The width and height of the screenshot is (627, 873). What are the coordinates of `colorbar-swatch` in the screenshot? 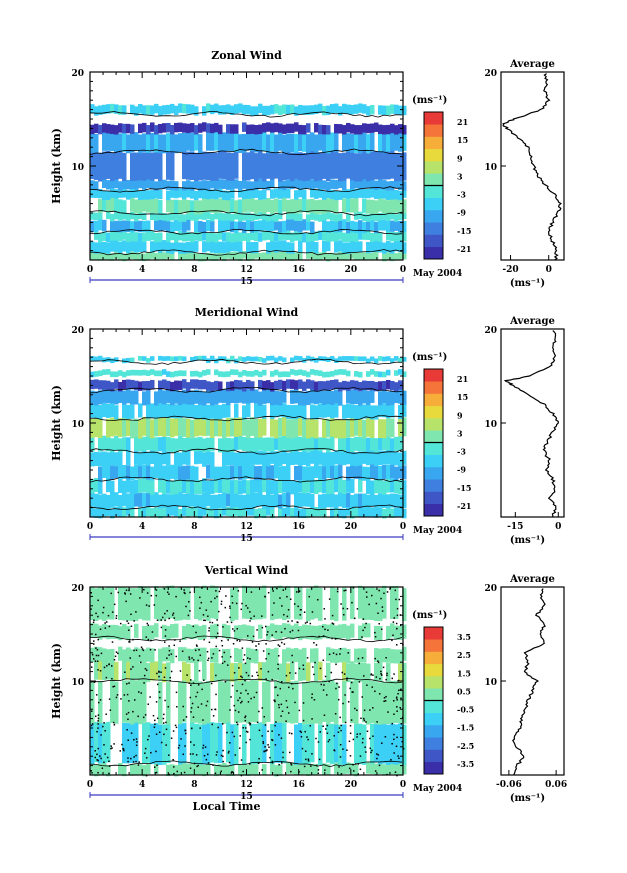 It's located at (433, 645).